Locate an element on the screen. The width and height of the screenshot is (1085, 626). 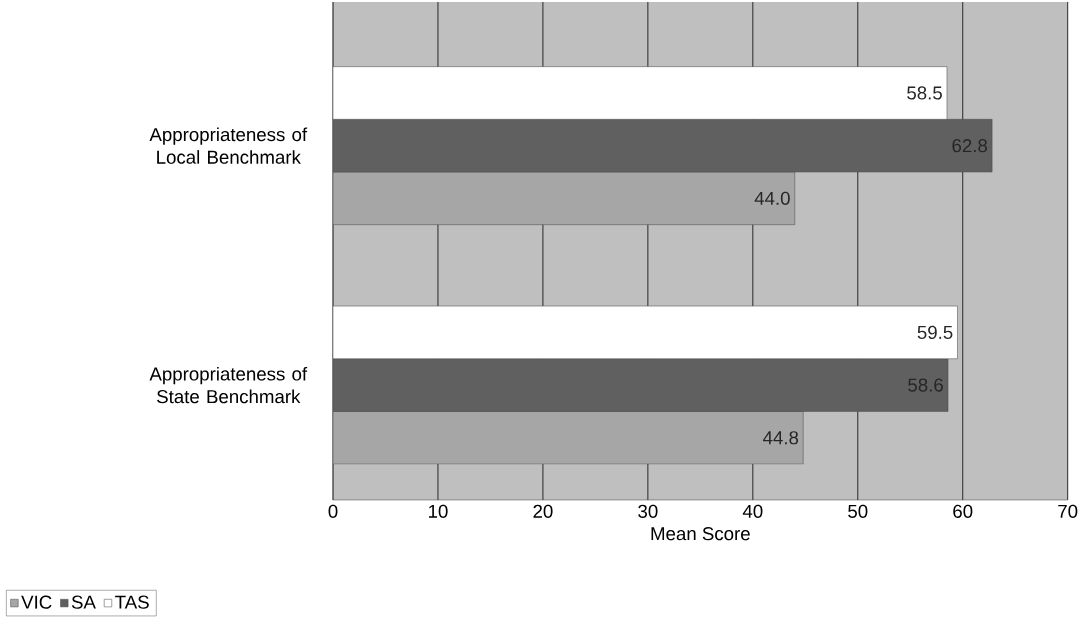
y-tick-label: Appropriateness of Local Benchmark is located at coordinates (228, 145).